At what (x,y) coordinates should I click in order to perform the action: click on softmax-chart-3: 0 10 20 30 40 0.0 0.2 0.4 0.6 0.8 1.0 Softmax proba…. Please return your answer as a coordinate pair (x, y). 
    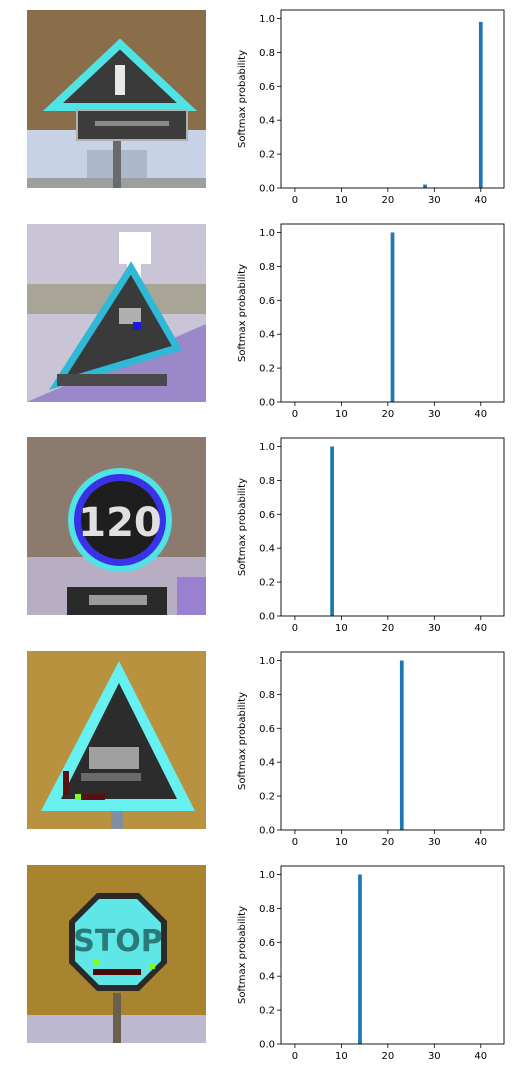
    Looking at the image, I should click on (373, 534).